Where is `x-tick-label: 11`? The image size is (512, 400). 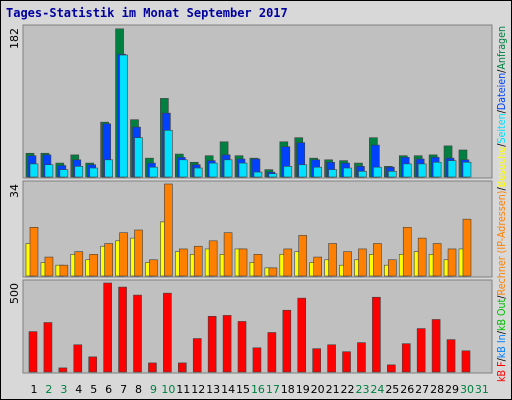 x-tick-label: 11 is located at coordinates (183, 389).